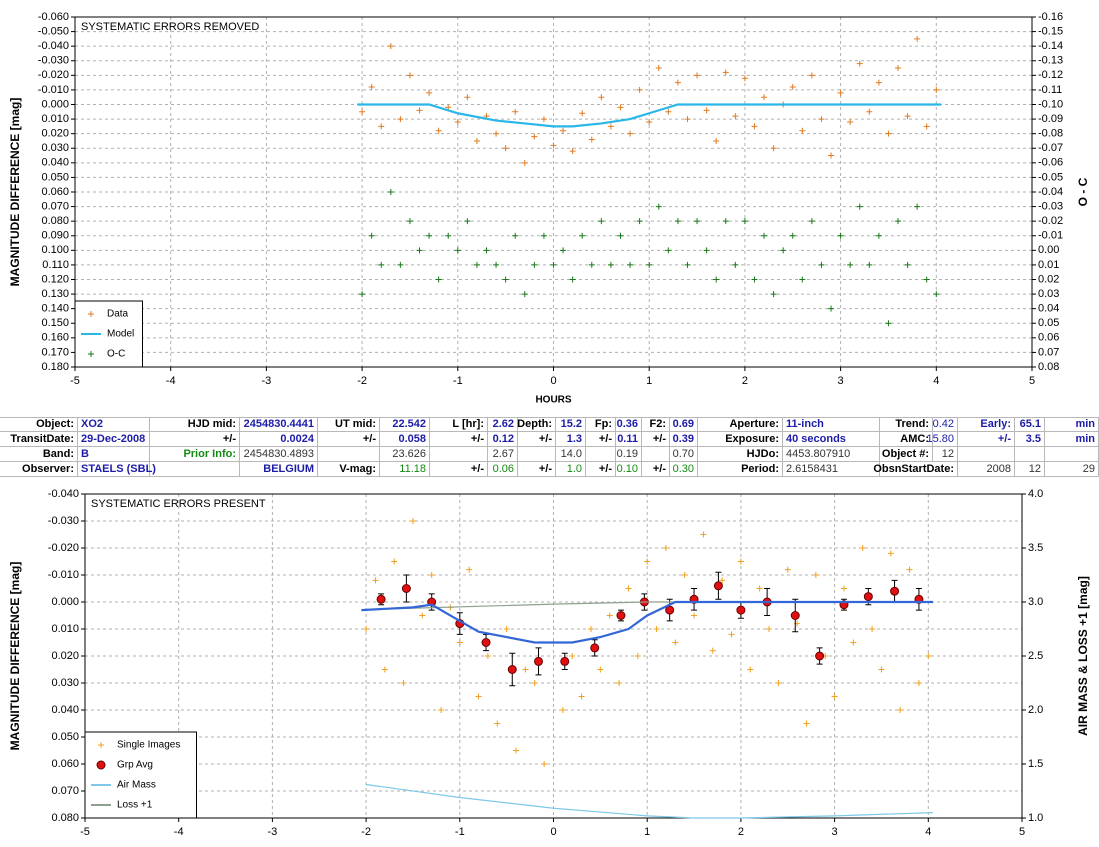 The height and width of the screenshot is (847, 1099). What do you see at coordinates (362, 381) in the screenshot?
I see `x-tick-label: -2` at bounding box center [362, 381].